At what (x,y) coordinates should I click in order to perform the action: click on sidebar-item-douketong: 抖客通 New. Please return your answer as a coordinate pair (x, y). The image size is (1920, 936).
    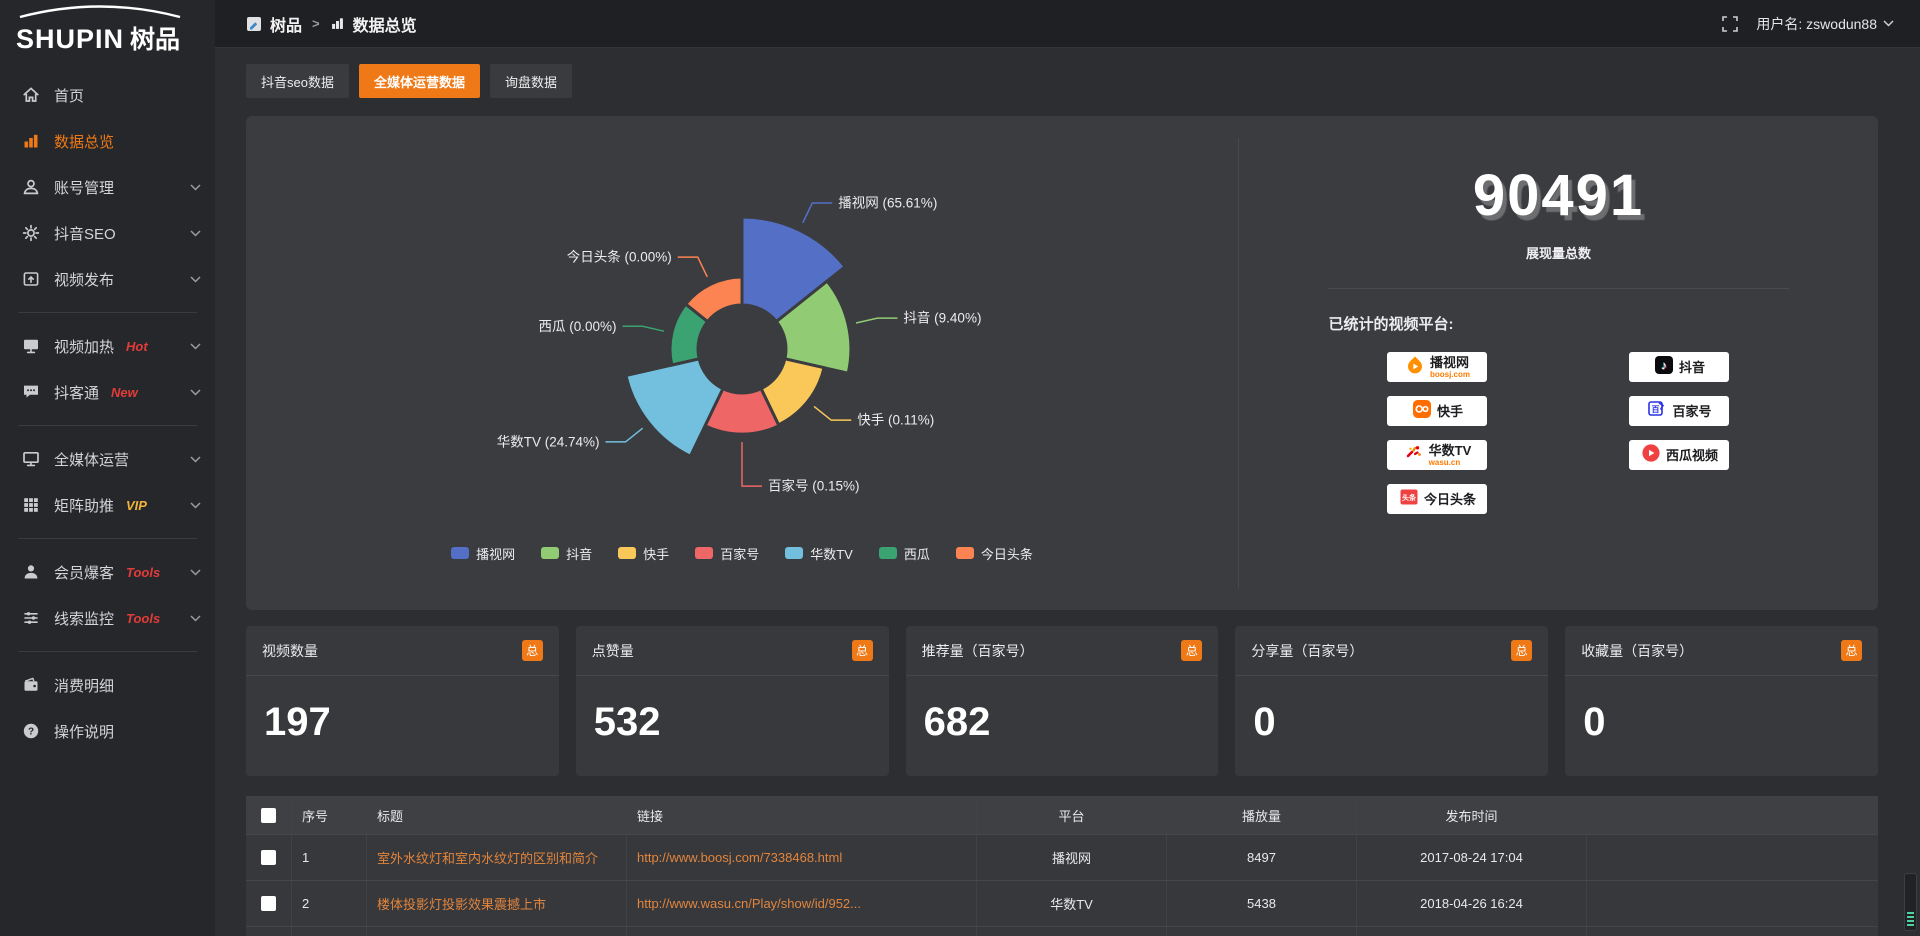
    Looking at the image, I should click on (107, 392).